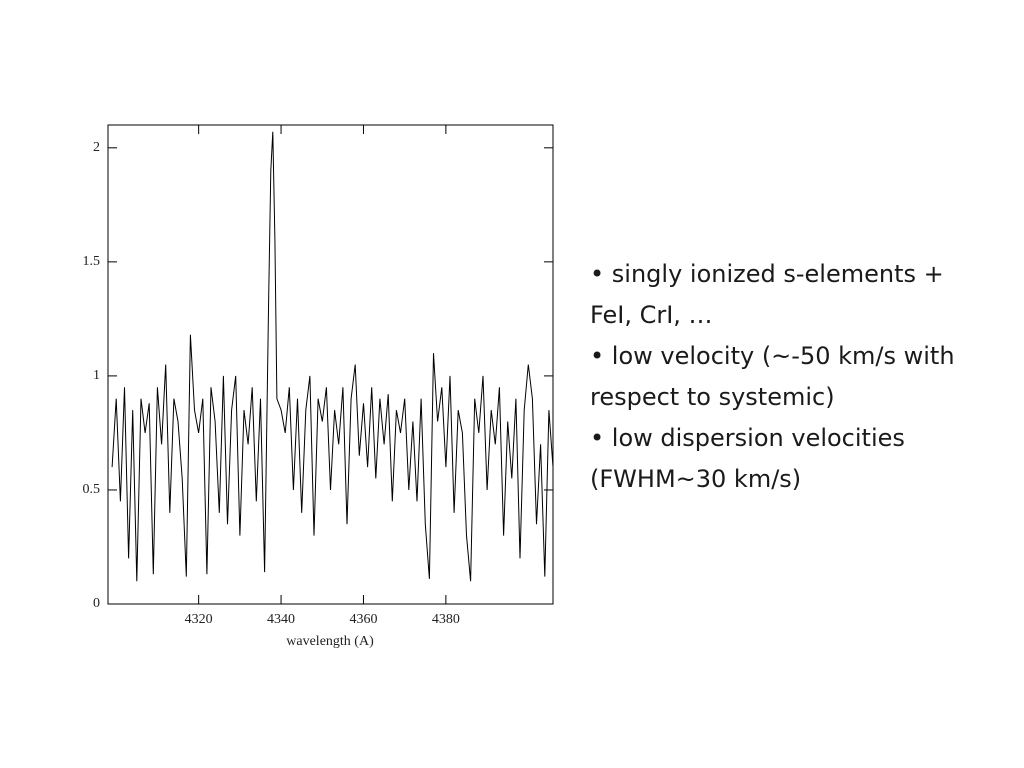 The height and width of the screenshot is (768, 1024). Describe the element at coordinates (330, 641) in the screenshot. I see `x-axis-label: wavelength (A)` at that location.